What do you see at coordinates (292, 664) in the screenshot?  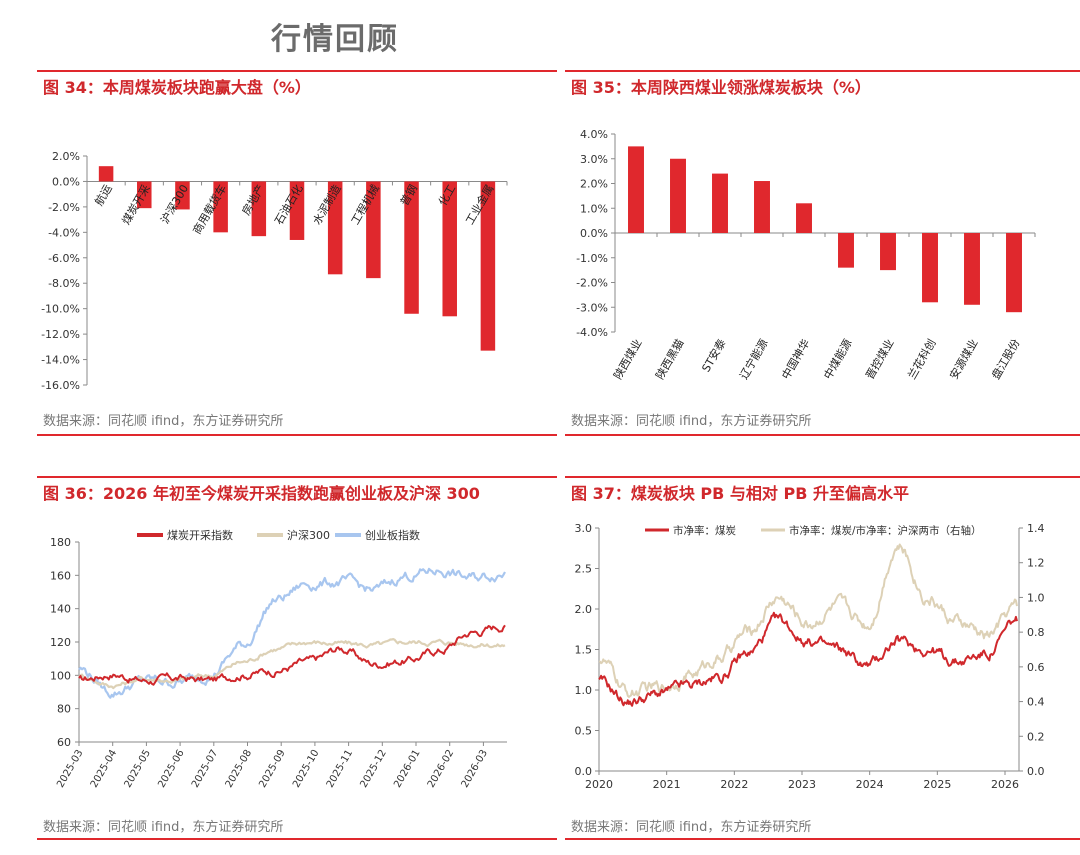 I see `series-line-沪深300` at bounding box center [292, 664].